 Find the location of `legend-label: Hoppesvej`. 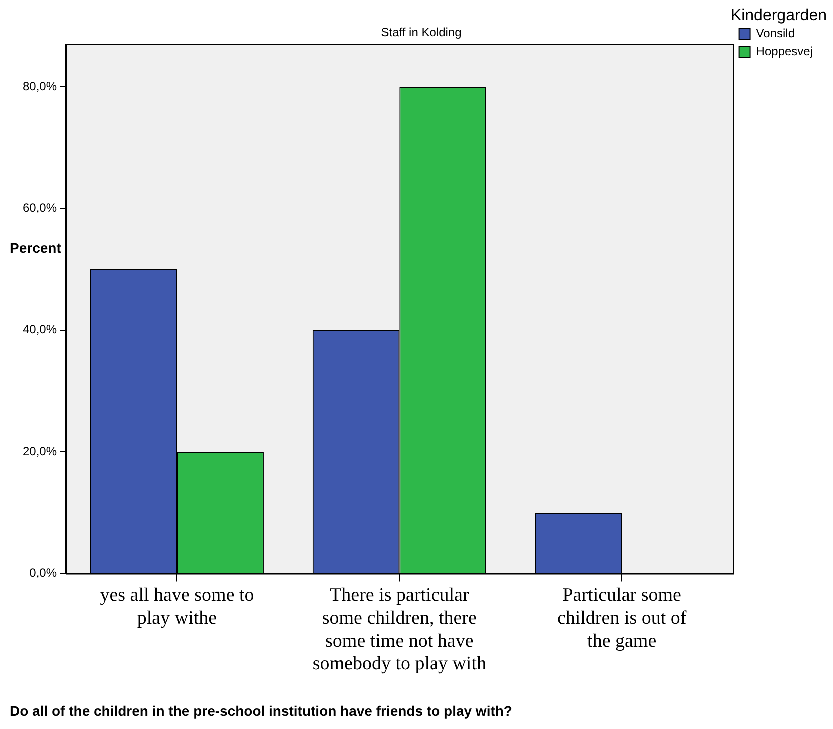

legend-label: Hoppesvej is located at coordinates (784, 51).